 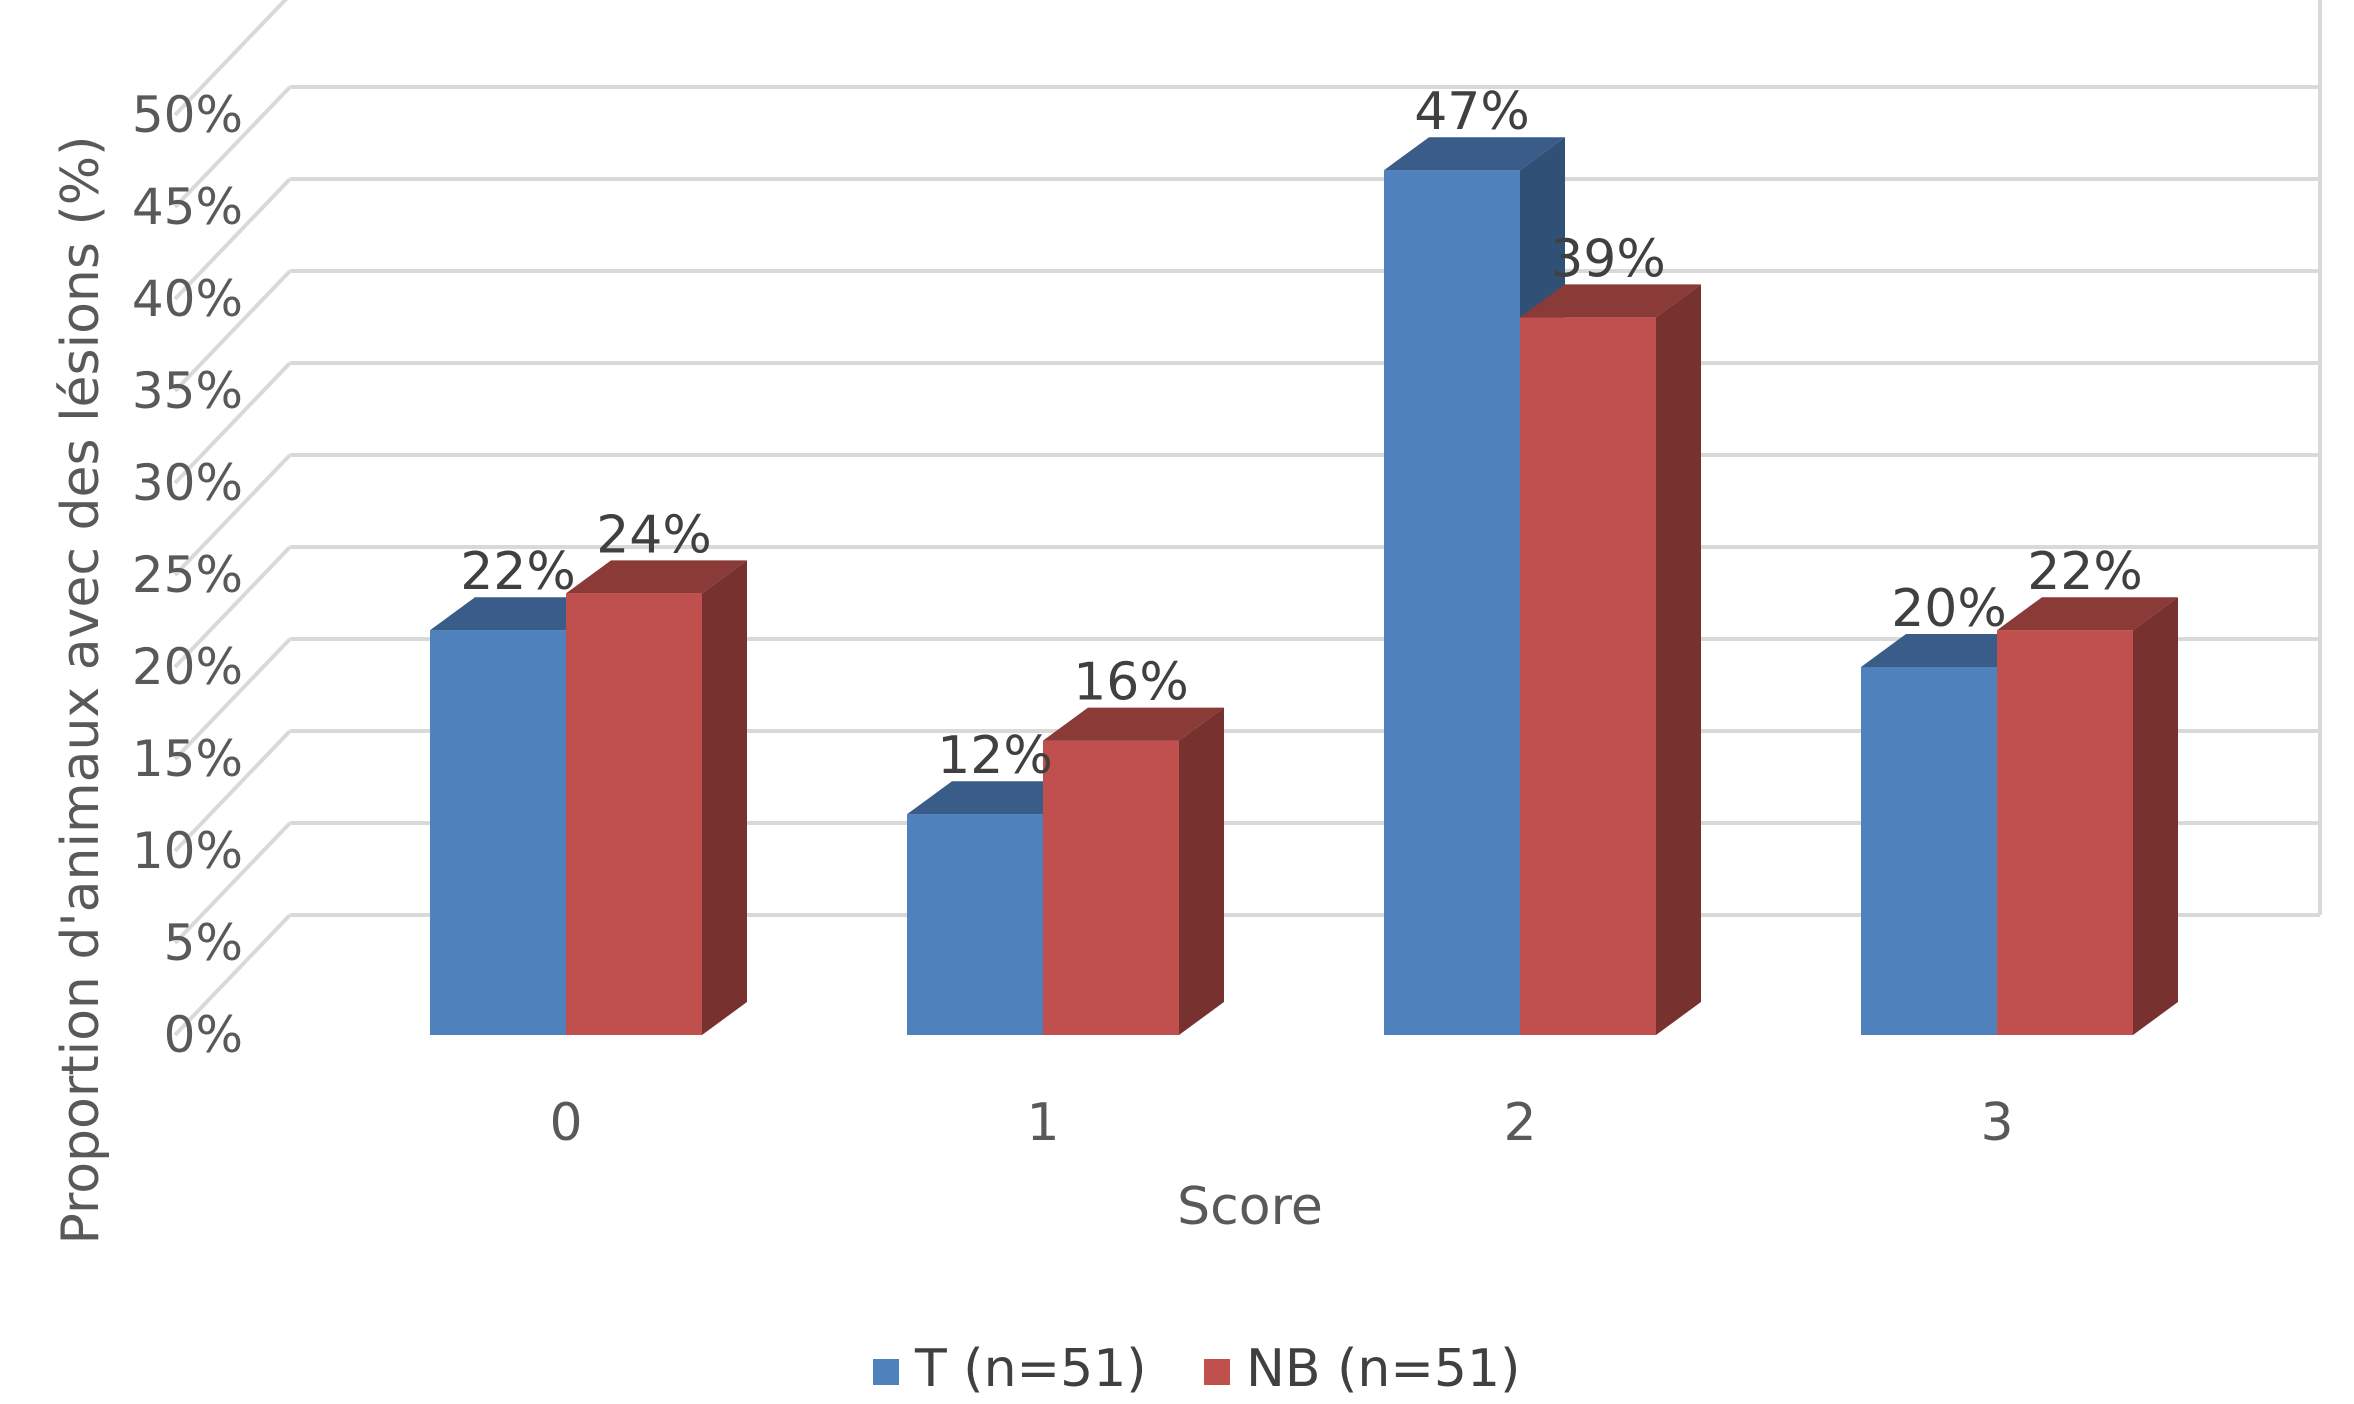 I want to click on x-axis-categories: 0 1 2 3, so click(x=1281, y=1123).